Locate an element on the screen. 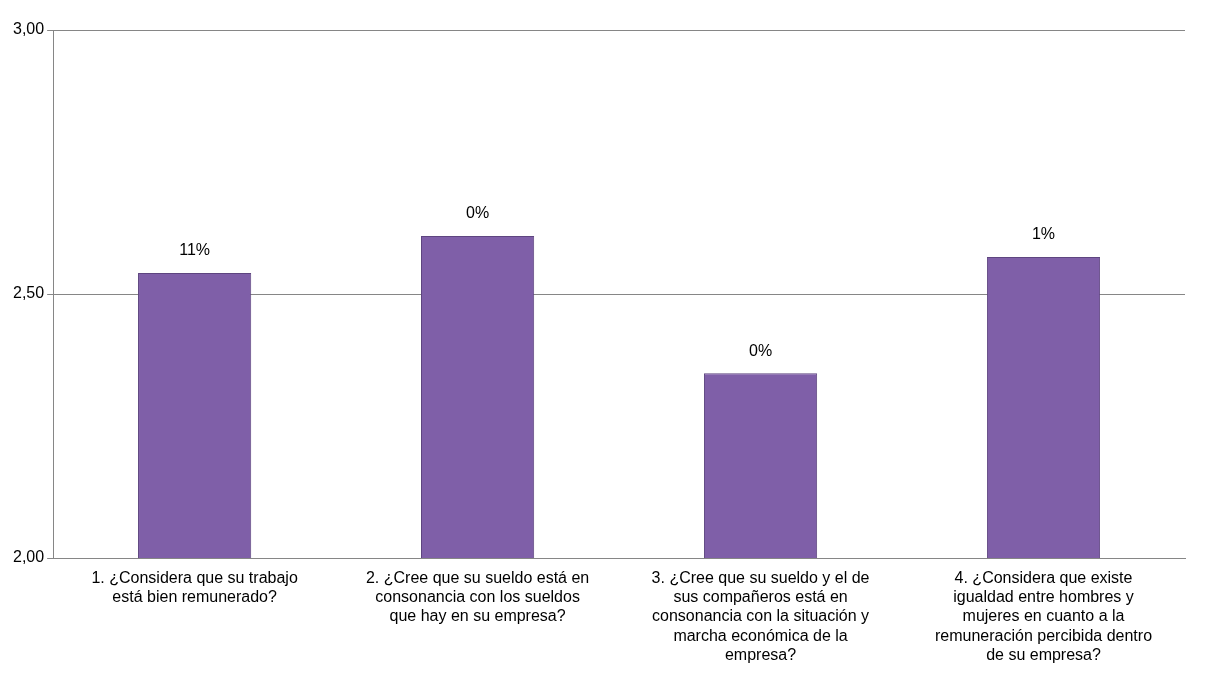  x-tick-label: 1. ¿Considera que su trabajo está bien remunerado? is located at coordinates (194, 587).